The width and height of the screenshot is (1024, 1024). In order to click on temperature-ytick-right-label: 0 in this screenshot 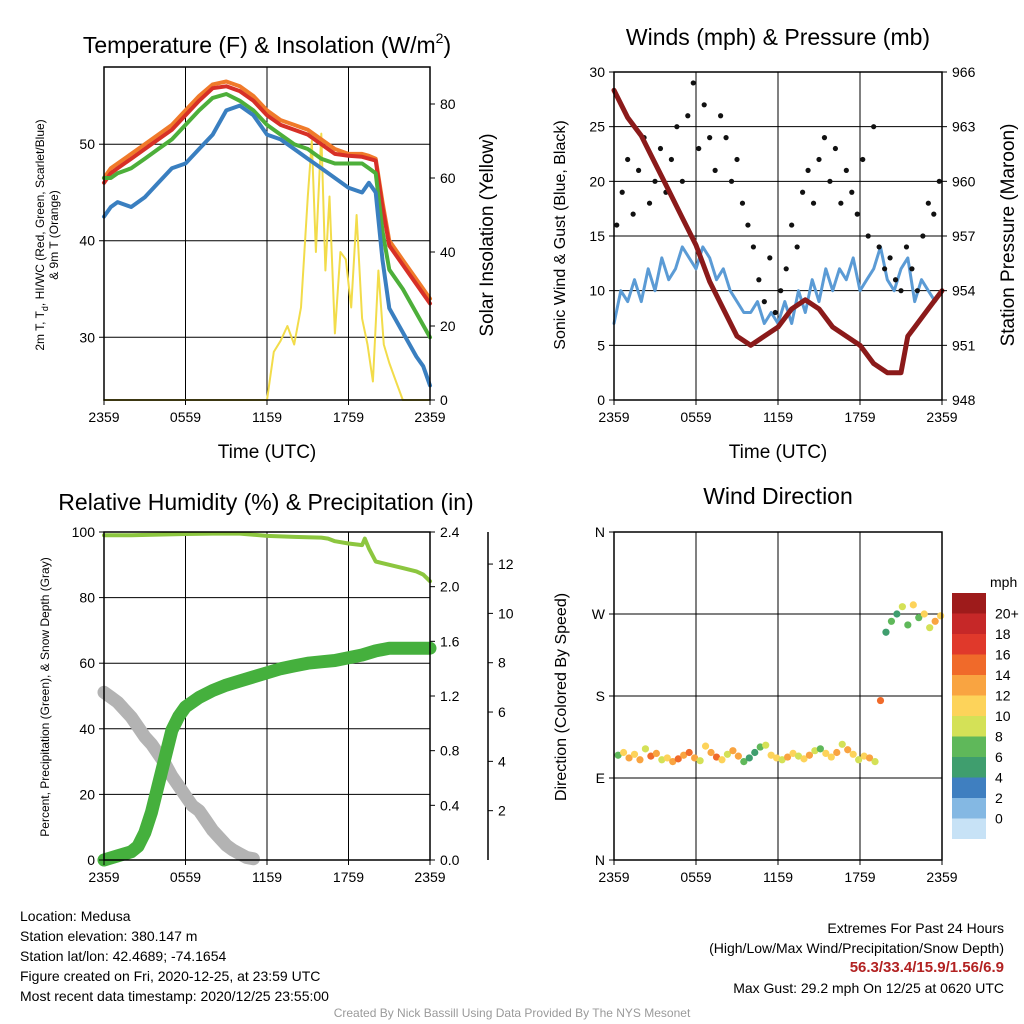, I will do `click(444, 400)`.